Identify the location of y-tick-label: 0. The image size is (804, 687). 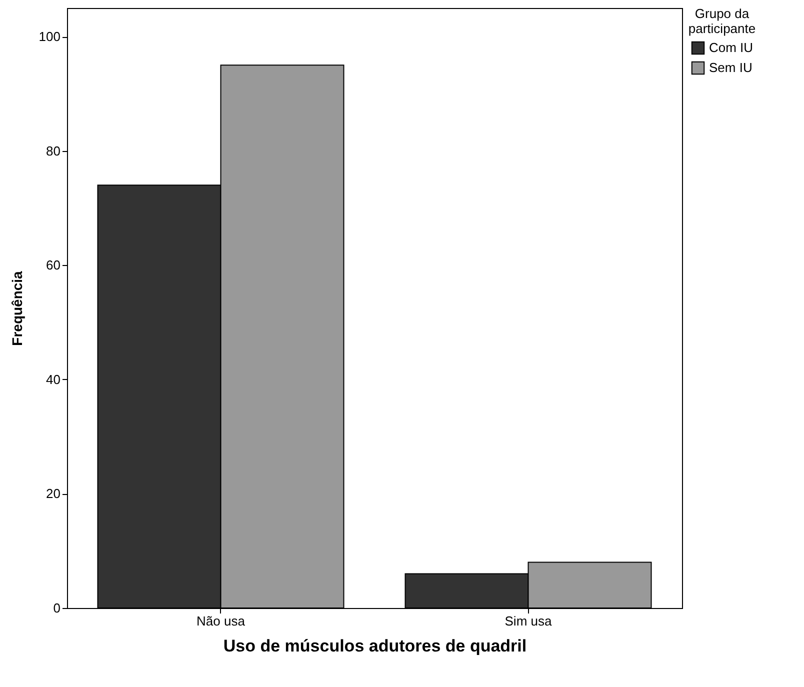
(56, 608).